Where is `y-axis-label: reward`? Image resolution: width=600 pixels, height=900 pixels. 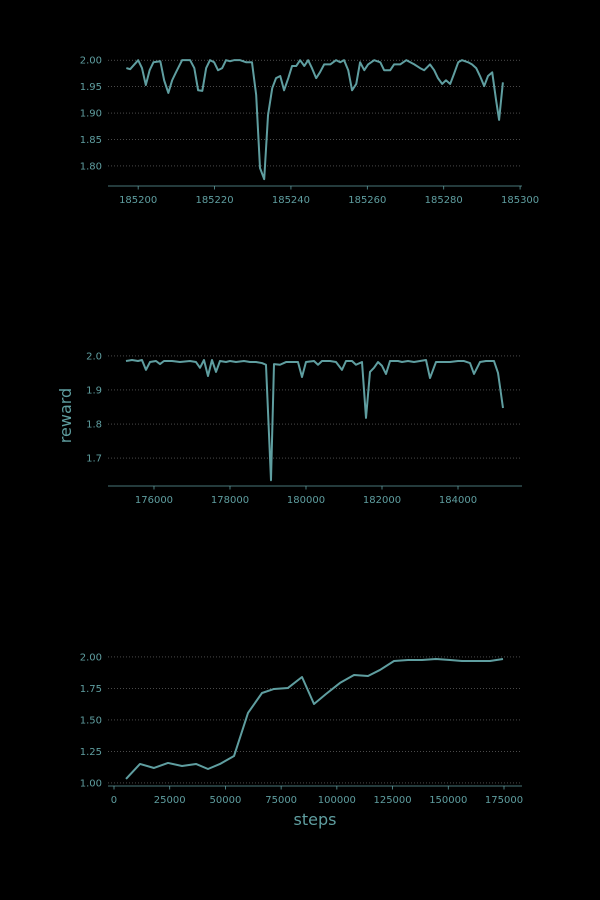 y-axis-label: reward is located at coordinates (65, 415).